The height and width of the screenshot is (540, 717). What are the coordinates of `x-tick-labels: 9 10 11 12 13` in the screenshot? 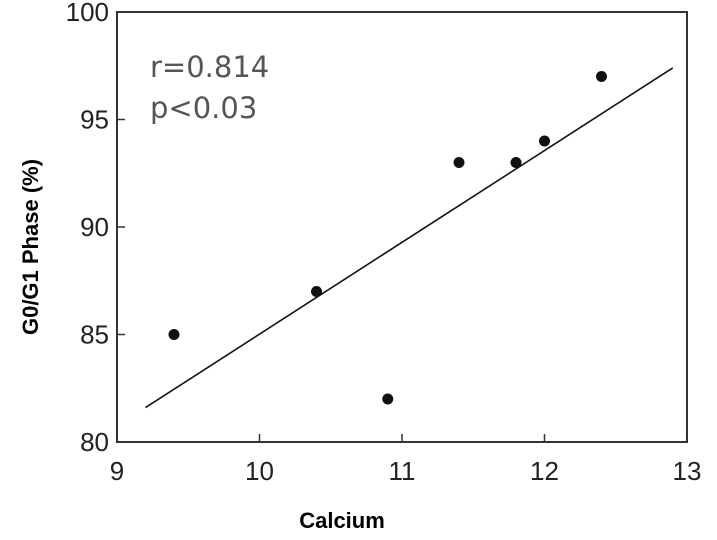 It's located at (406, 471).